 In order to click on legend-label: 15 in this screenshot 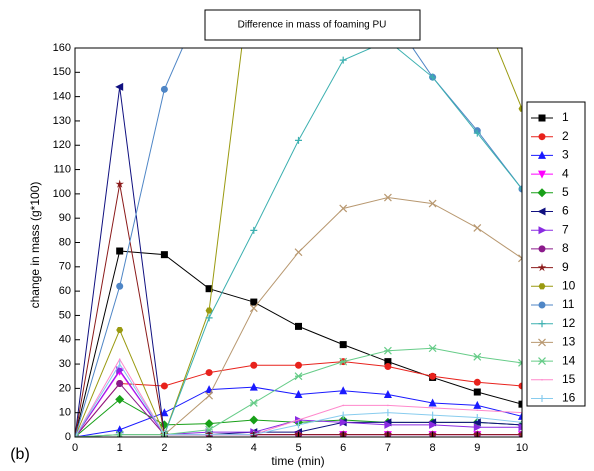, I will do `click(569, 379)`.